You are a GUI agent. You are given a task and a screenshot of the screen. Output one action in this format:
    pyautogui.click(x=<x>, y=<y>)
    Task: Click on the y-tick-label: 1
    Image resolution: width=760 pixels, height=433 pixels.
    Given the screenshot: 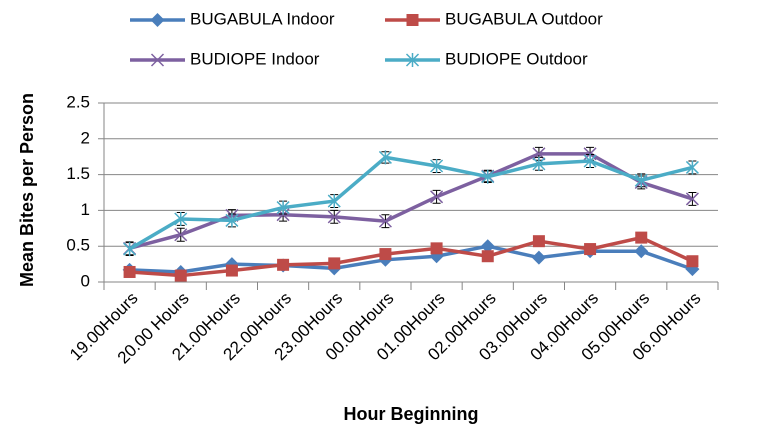 What is the action you would take?
    pyautogui.click(x=85, y=209)
    